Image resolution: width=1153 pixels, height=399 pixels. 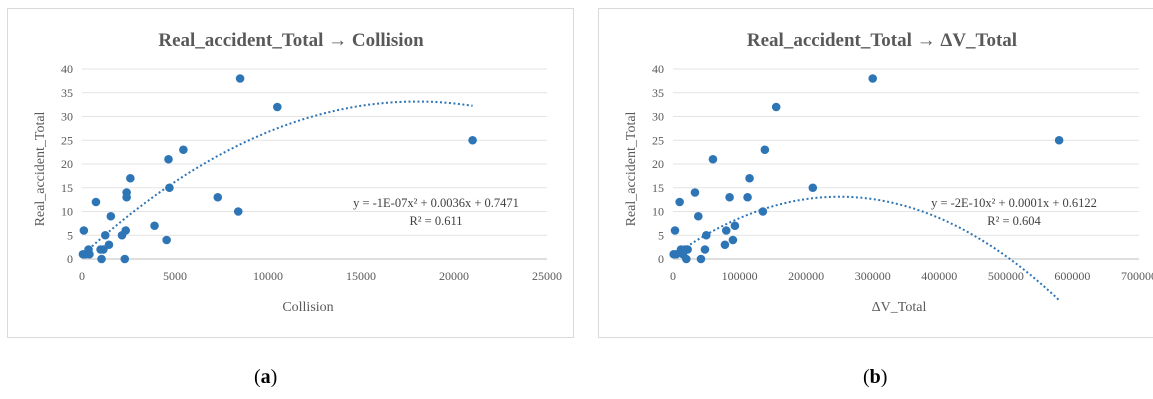 I want to click on trendline-r2: R² = 0.604, so click(x=1014, y=221).